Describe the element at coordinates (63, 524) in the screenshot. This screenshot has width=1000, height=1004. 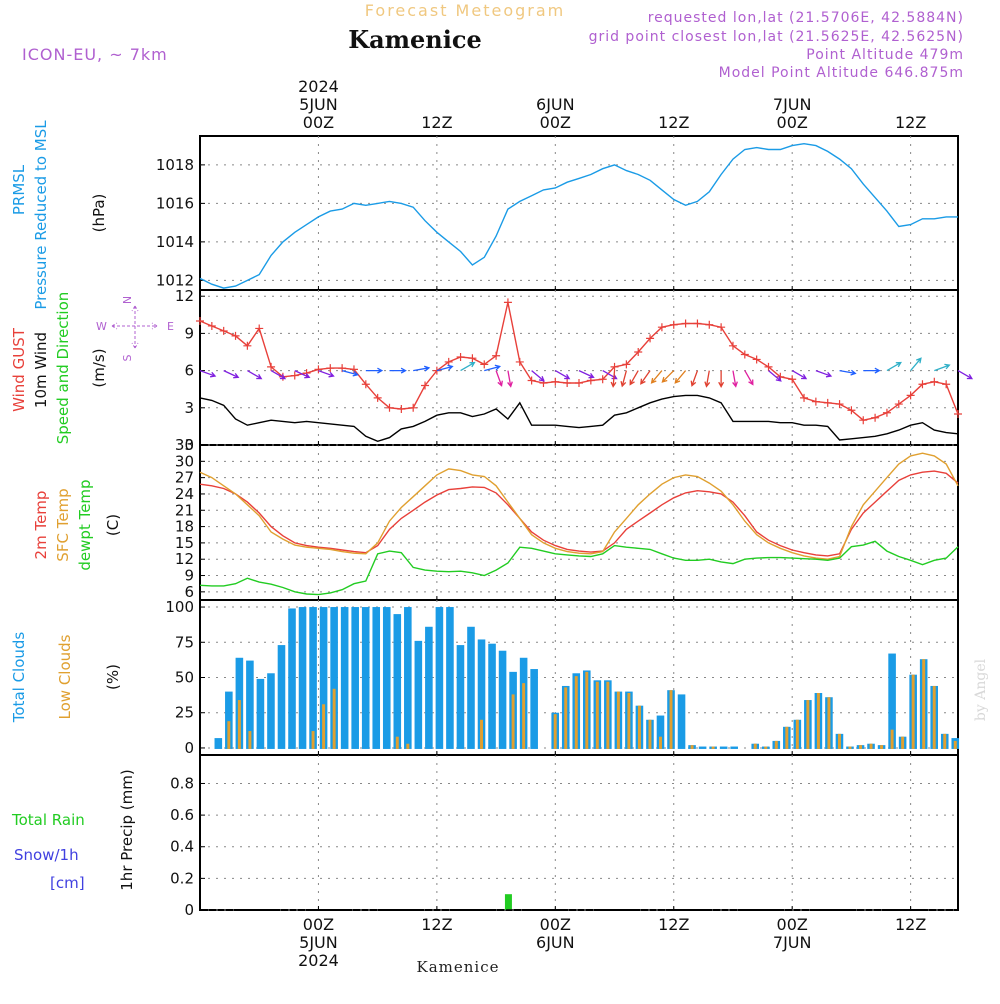
I see `temp-sfc-label: SFC Temp` at that location.